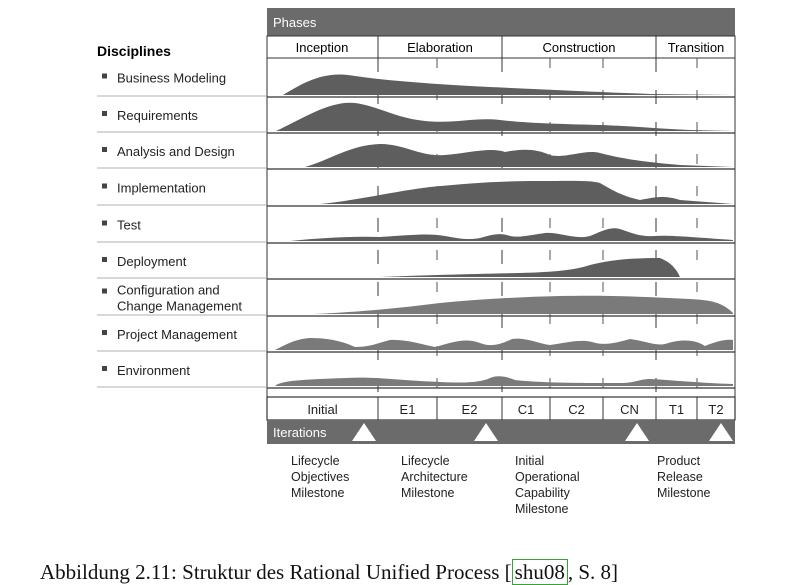 This screenshot has width=789, height=585. Describe the element at coordinates (322, 409) in the screenshot. I see `iteration-label: Initial` at that location.